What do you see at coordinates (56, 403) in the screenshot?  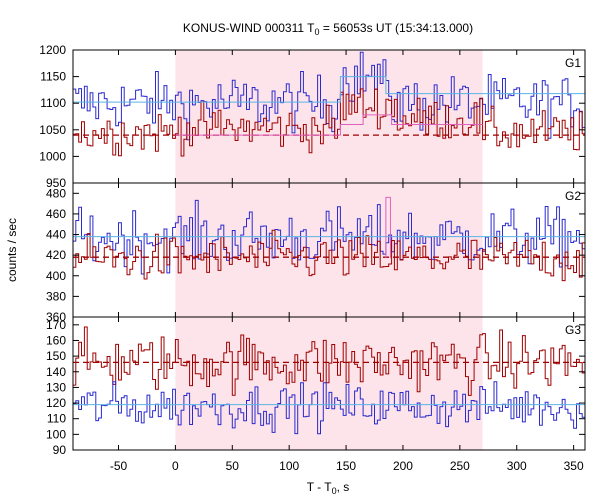 I see `y-tick-label-g3: 120` at bounding box center [56, 403].